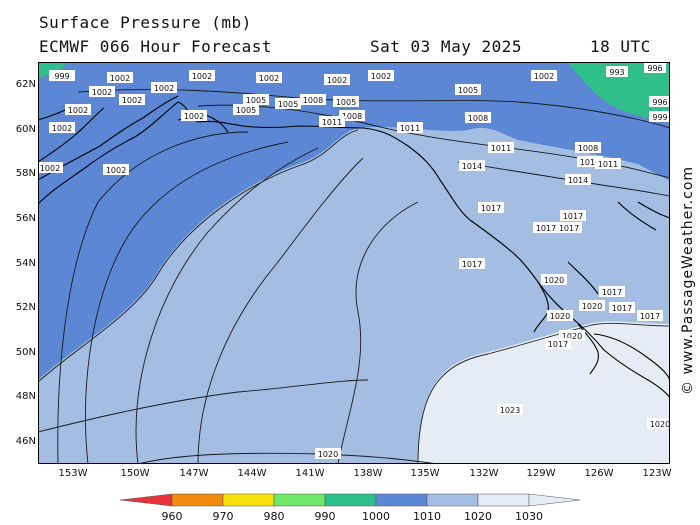 The image size is (700, 525). Describe the element at coordinates (194, 473) in the screenshot. I see `lon-tick-label: 147W` at that location.